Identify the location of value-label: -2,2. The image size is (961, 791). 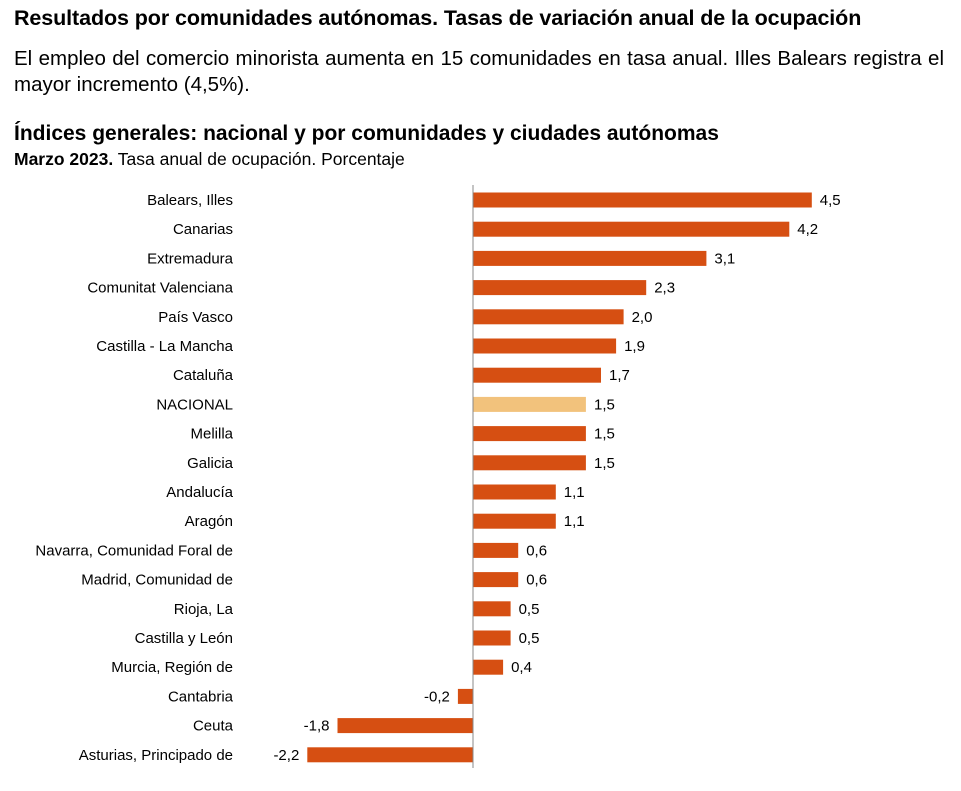
(286, 755).